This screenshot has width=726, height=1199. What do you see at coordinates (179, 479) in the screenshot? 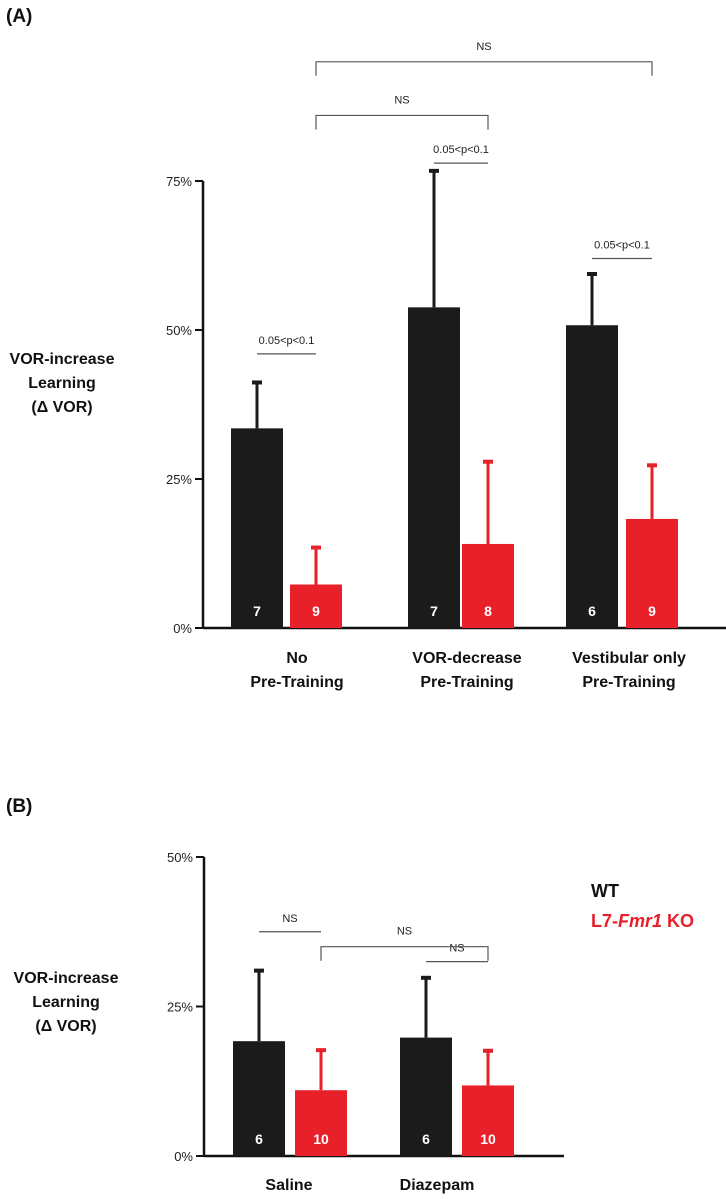
I see `panel-a-ytick-label: 25%` at bounding box center [179, 479].